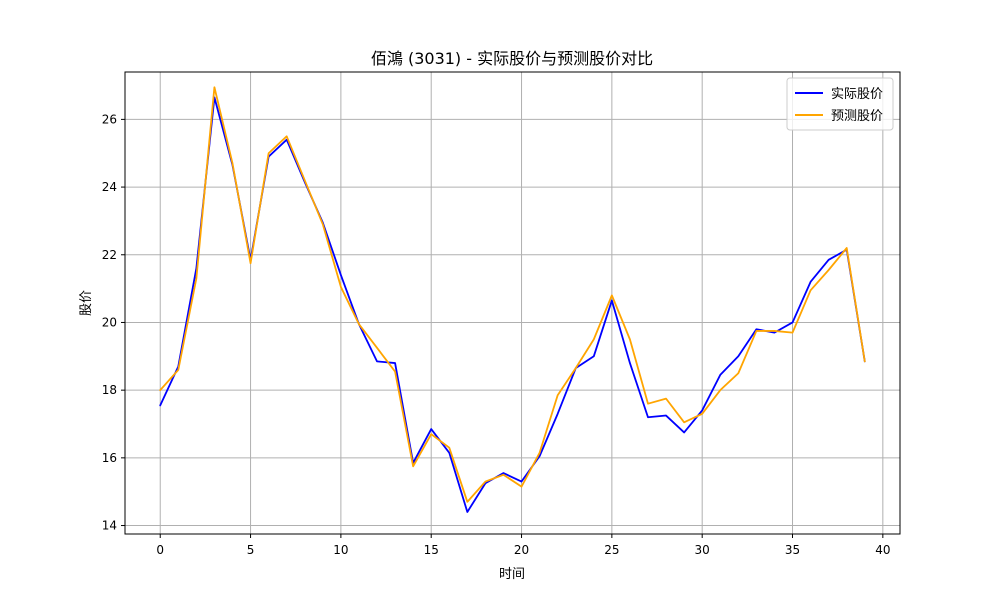 Image resolution: width=1000 pixels, height=600 pixels. Describe the element at coordinates (109, 322) in the screenshot. I see `y-tick-label: 20` at that location.